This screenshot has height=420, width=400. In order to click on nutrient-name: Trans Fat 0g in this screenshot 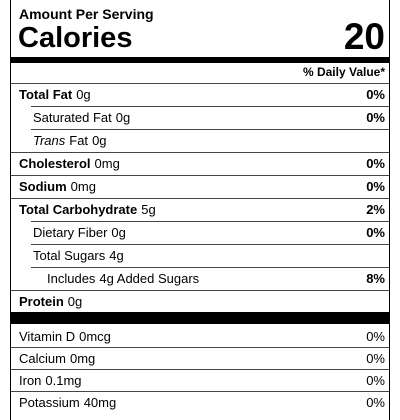, I will do `click(70, 140)`.